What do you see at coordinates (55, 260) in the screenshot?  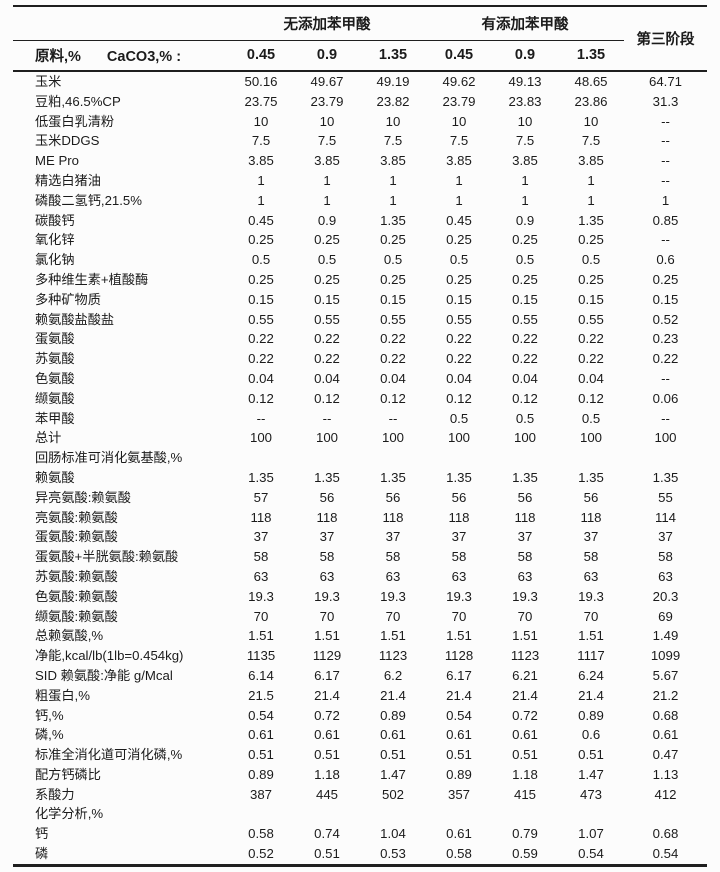 I see `row-label: 氯化钠` at bounding box center [55, 260].